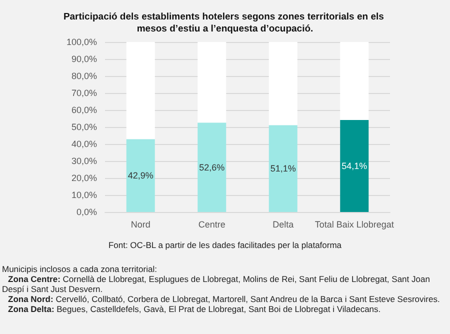 The width and height of the screenshot is (450, 334). Describe the element at coordinates (84, 76) in the screenshot. I see `y-tick-label: 80,0%` at that location.